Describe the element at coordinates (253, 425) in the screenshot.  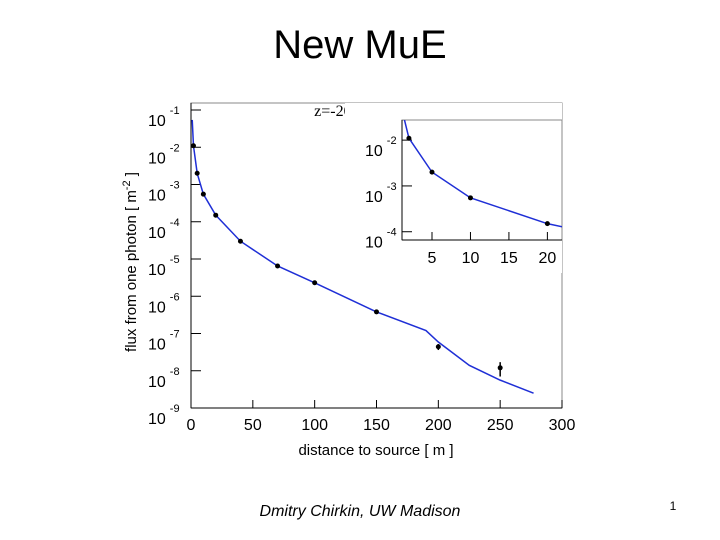
I see `x-tick-label: 50` at that location.